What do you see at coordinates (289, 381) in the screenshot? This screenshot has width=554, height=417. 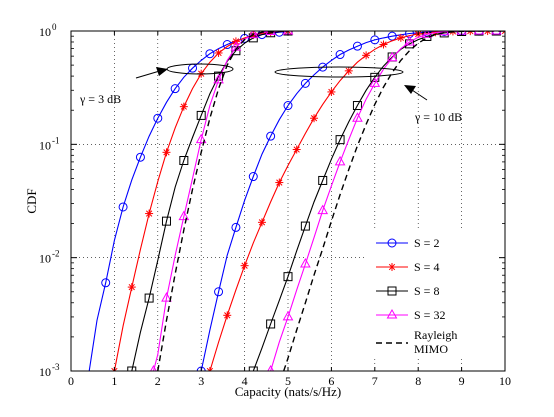 I see `x-tick-labels: 0 1 2 3 4 5 6 7 8 9 10` at bounding box center [289, 381].